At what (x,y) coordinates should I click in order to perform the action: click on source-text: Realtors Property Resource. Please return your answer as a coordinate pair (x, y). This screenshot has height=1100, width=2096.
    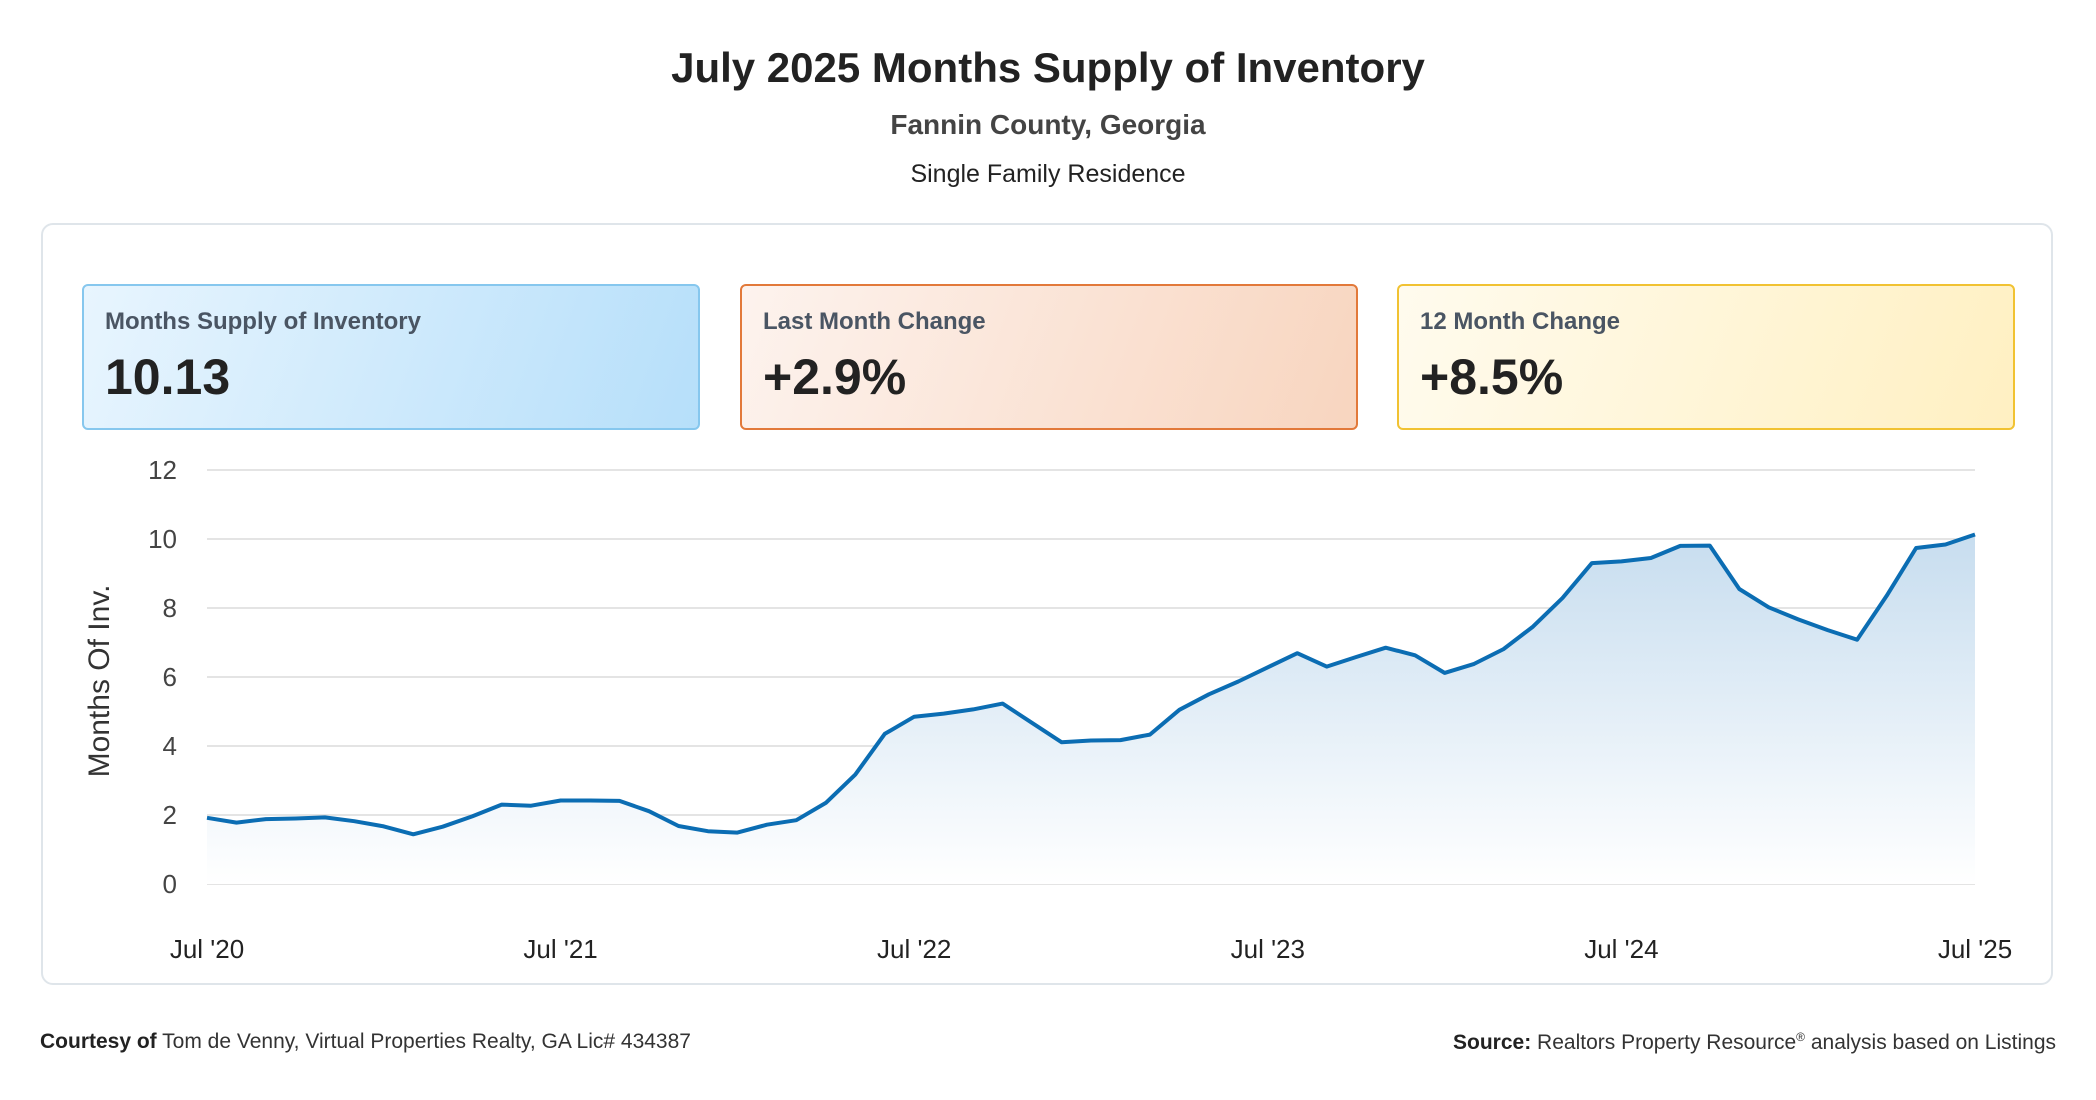
    Looking at the image, I should click on (1667, 1042).